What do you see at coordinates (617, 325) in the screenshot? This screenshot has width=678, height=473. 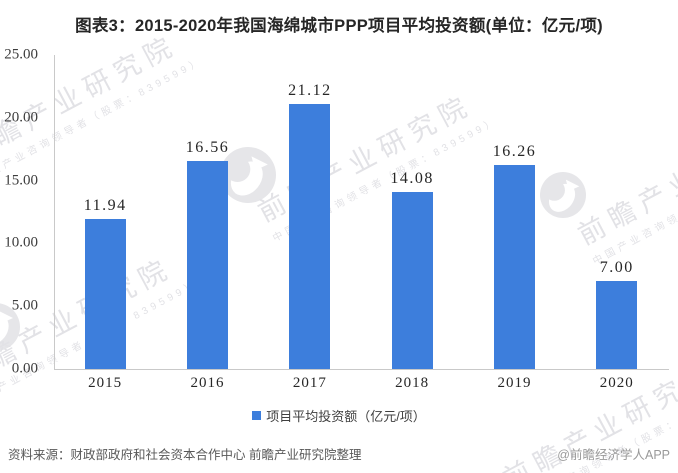 I see `bar-2020` at bounding box center [617, 325].